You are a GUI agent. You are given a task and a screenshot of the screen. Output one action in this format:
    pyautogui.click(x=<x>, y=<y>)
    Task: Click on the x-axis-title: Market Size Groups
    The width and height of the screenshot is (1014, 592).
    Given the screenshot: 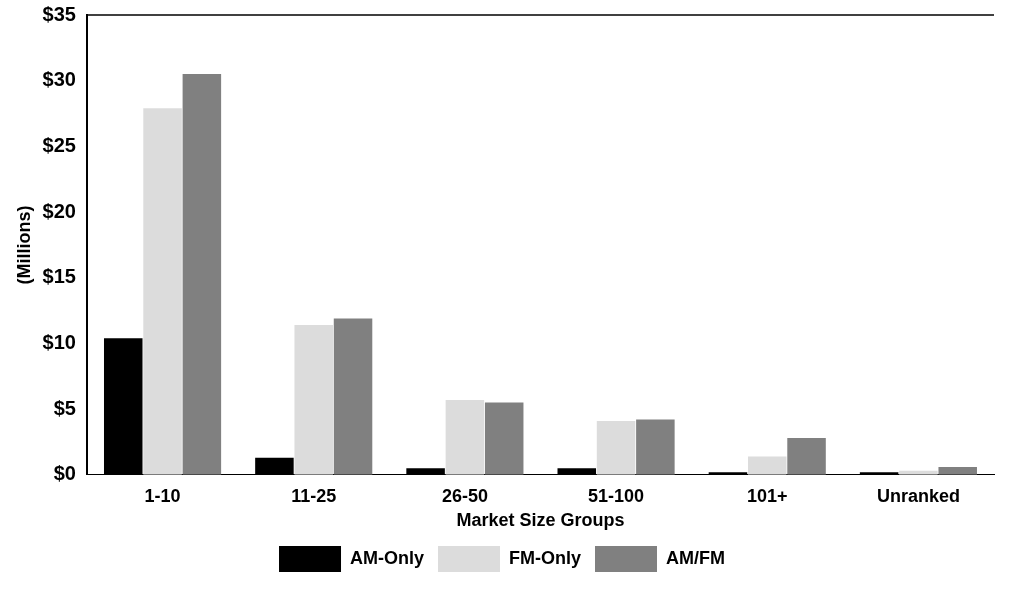 What is the action you would take?
    pyautogui.click(x=540, y=520)
    